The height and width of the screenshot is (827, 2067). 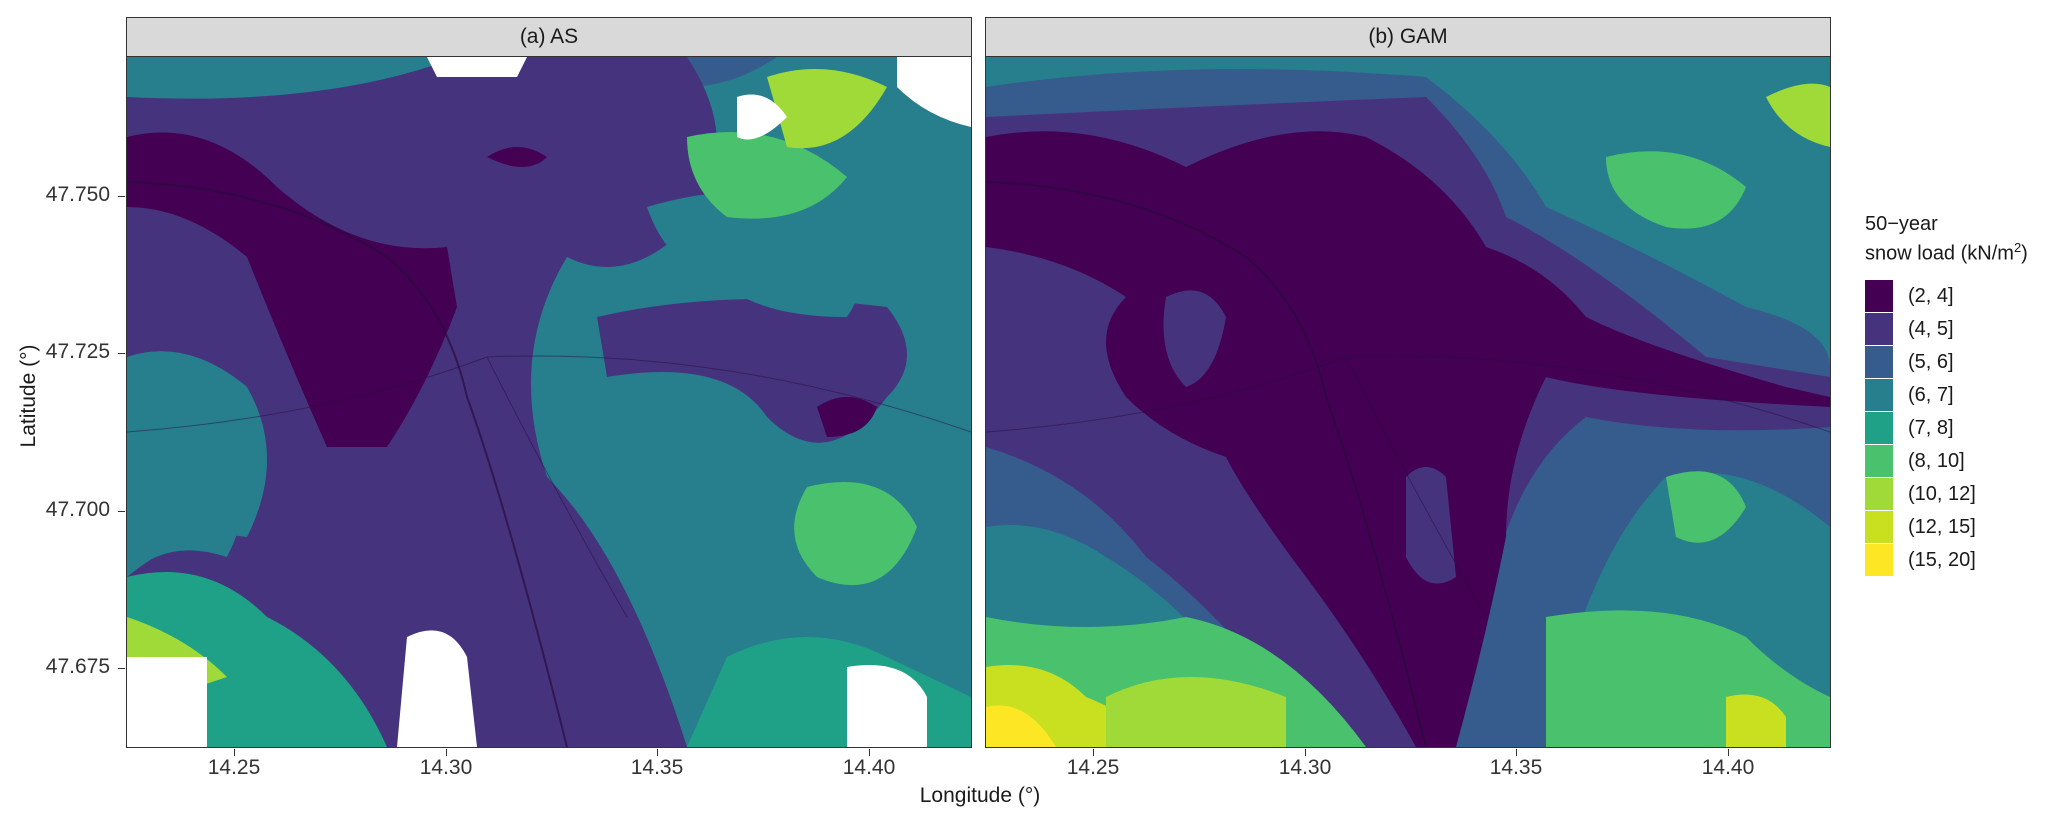 I want to click on y-tick-label: 47.750, so click(x=77, y=194).